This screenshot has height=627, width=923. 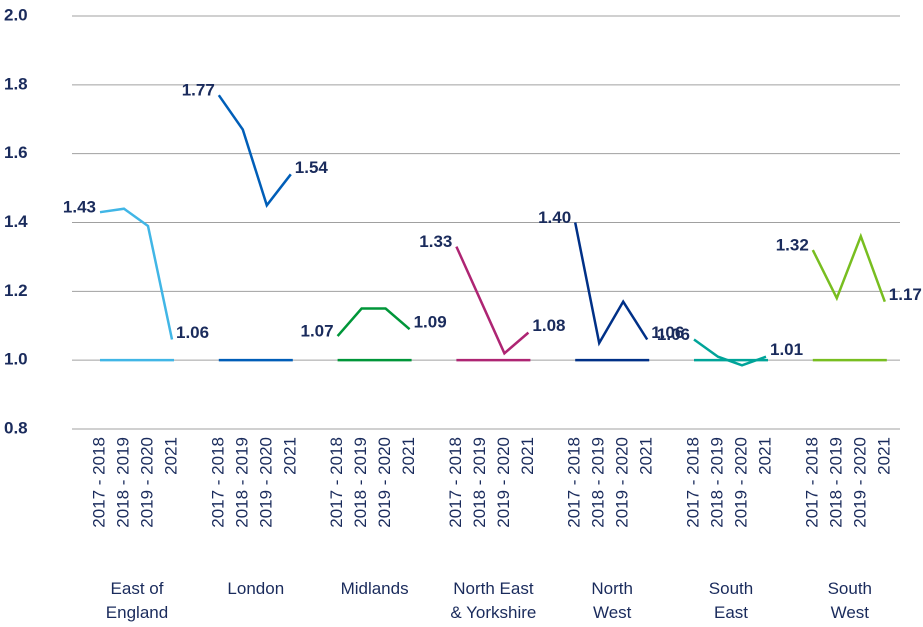 What do you see at coordinates (374, 588) in the screenshot?
I see `category-label: Midlands` at bounding box center [374, 588].